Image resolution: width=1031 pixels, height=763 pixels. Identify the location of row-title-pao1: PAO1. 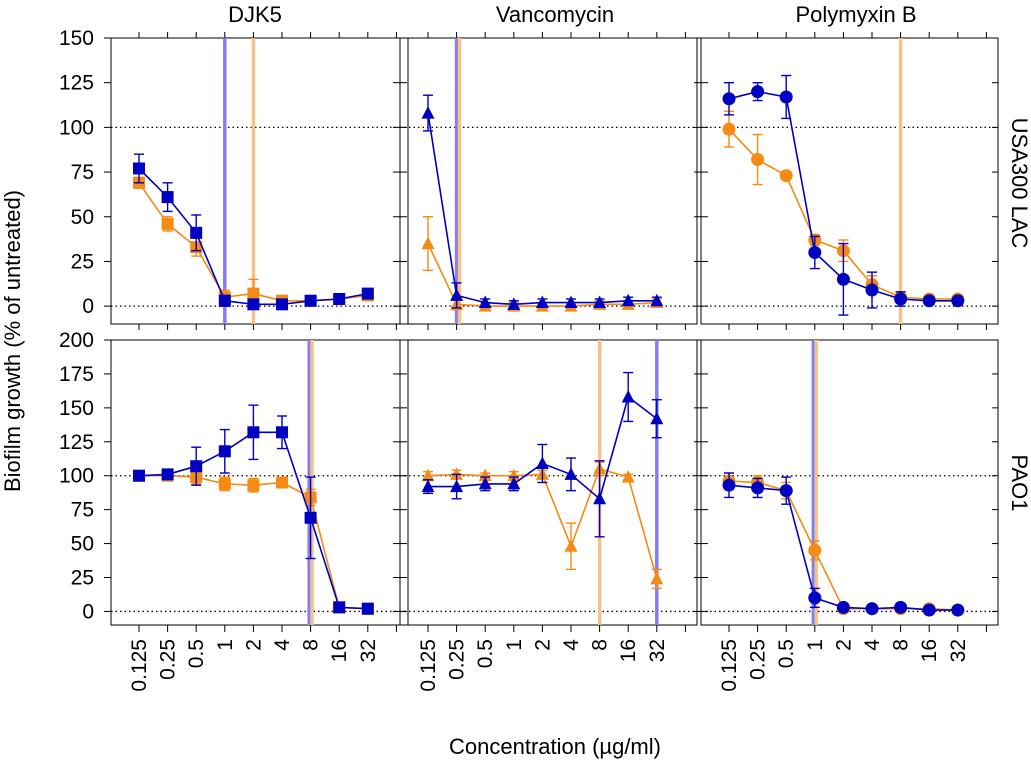
(1019, 482).